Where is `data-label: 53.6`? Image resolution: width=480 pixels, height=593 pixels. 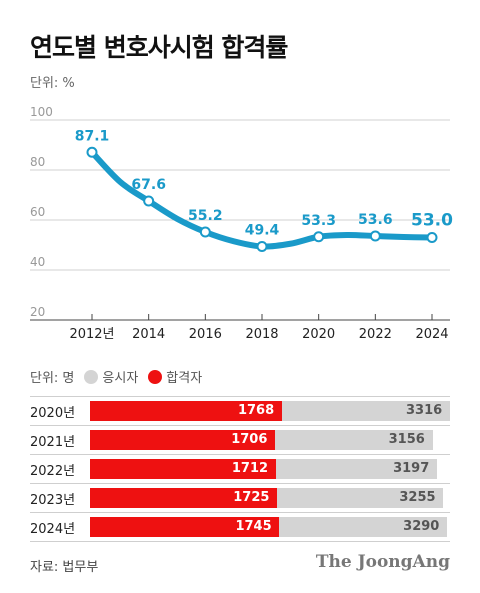
data-label: 53.6 is located at coordinates (375, 220).